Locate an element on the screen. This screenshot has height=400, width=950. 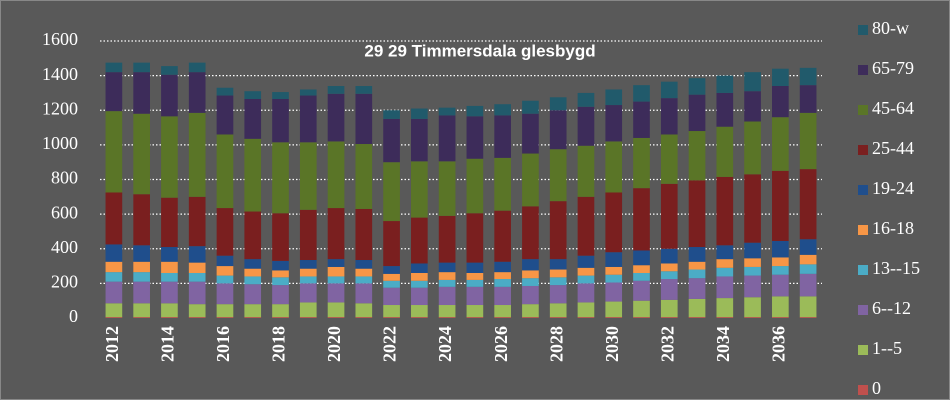
legend-label: 80-w is located at coordinates (890, 28).